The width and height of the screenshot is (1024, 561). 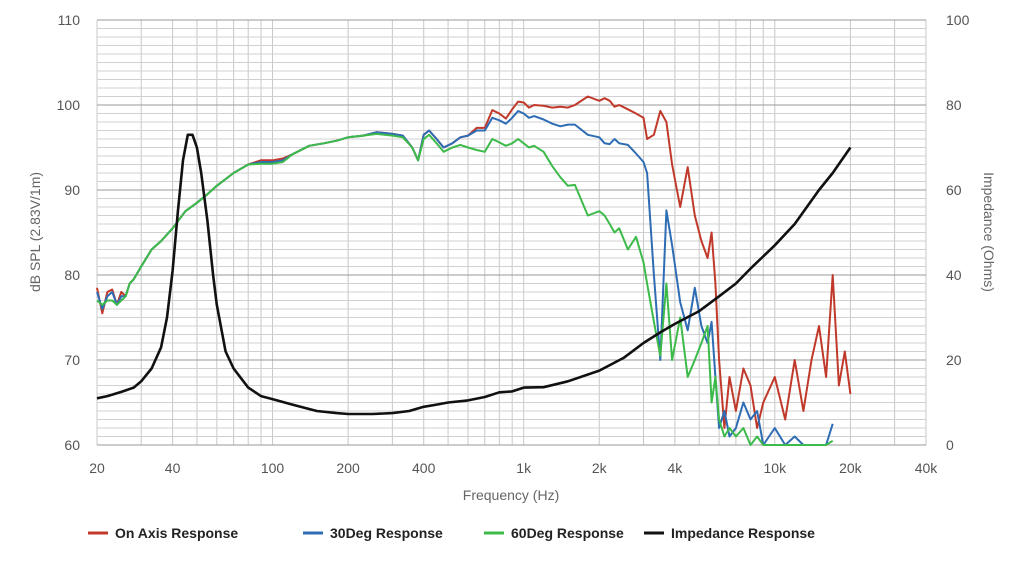 What do you see at coordinates (424, 468) in the screenshot?
I see `x-tick-label: 400` at bounding box center [424, 468].